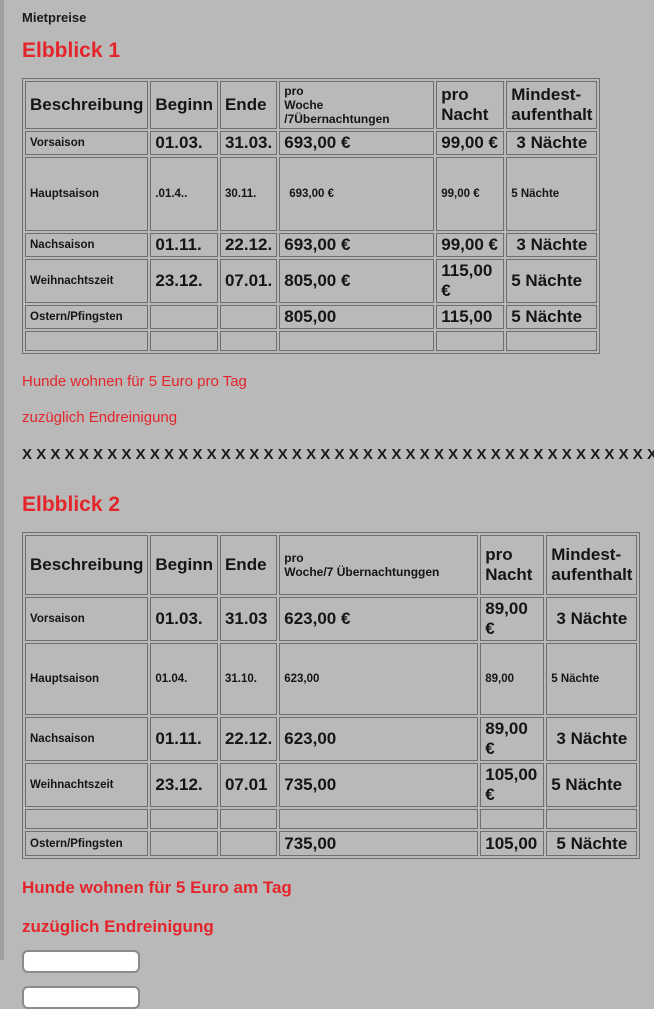  Describe the element at coordinates (357, 317) in the screenshot. I see `cell-woche: 805,00` at that location.